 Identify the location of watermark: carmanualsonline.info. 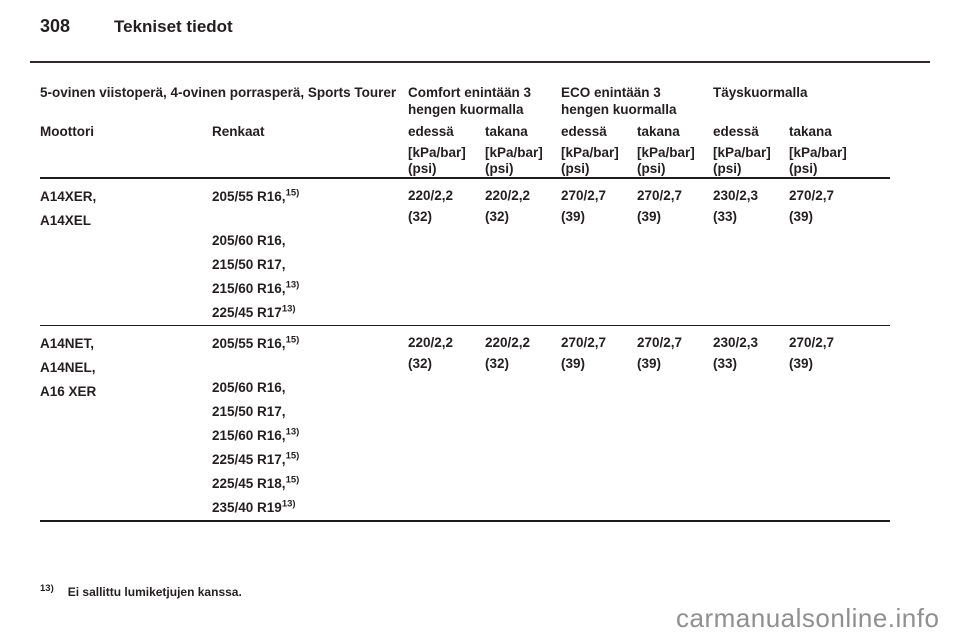
(808, 618).